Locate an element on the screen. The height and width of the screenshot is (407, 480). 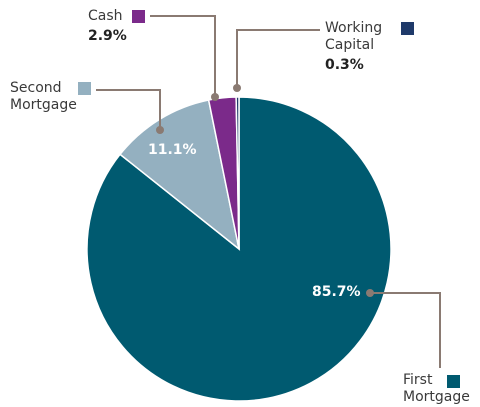
value-label: 2.9% is located at coordinates (107, 36).